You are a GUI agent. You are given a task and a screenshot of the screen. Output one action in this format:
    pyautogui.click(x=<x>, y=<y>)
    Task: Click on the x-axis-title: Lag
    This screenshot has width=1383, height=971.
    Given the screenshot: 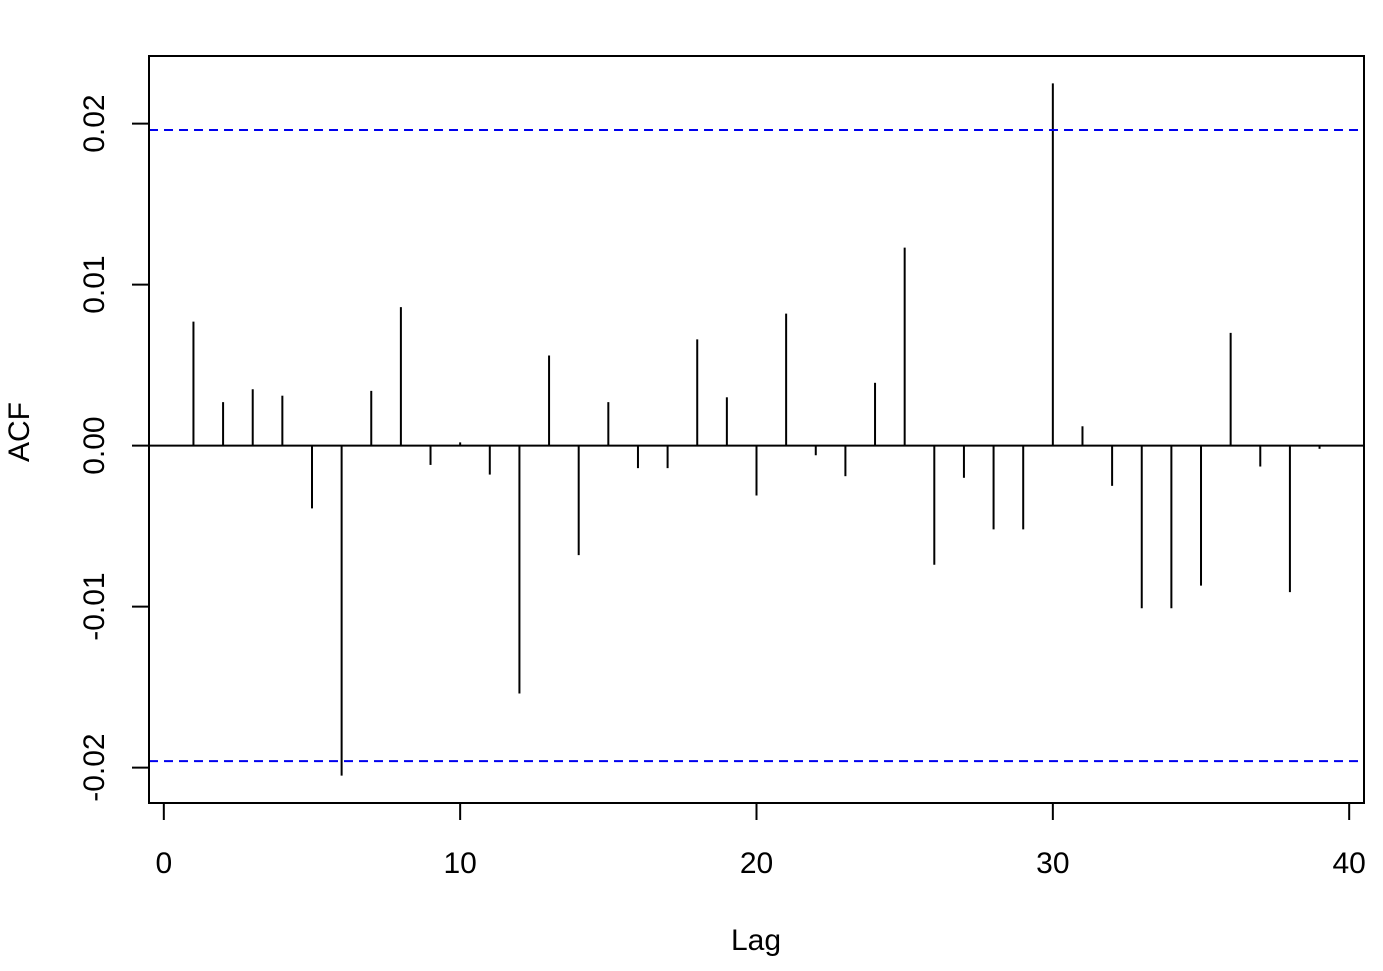 What is the action you would take?
    pyautogui.click(x=756, y=940)
    